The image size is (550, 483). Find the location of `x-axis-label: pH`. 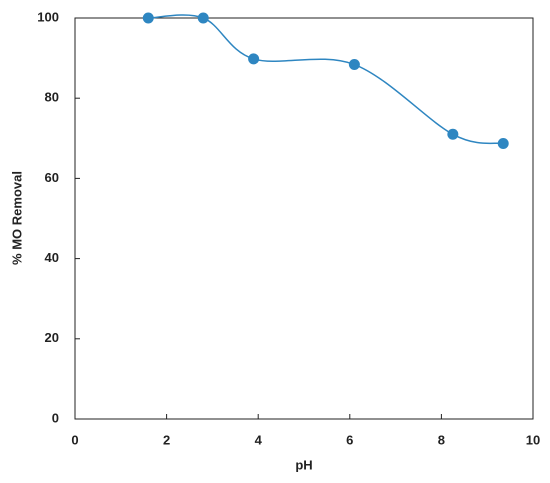

x-axis-label: pH is located at coordinates (303, 464).